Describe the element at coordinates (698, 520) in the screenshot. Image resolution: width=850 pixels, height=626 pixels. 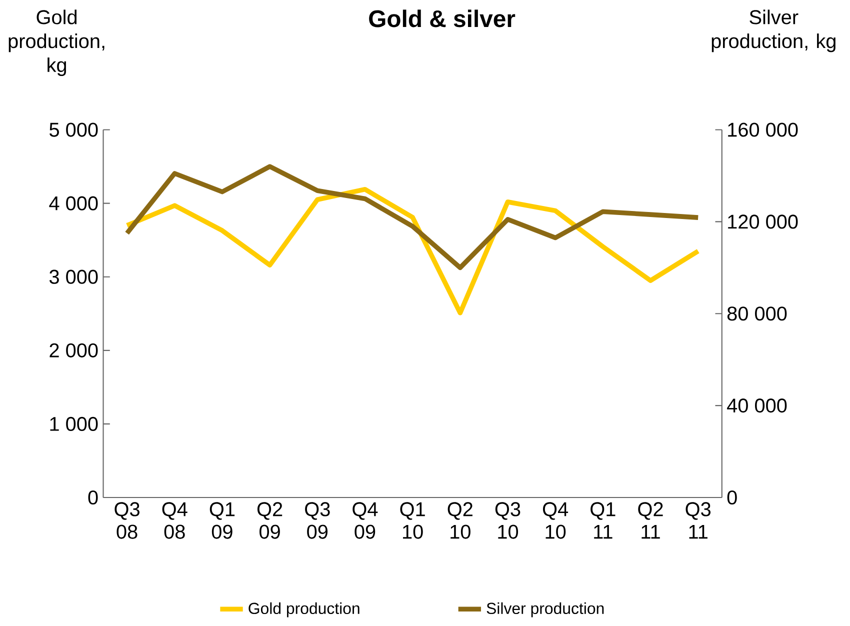
I see `x-tick-label: Q3 11` at that location.